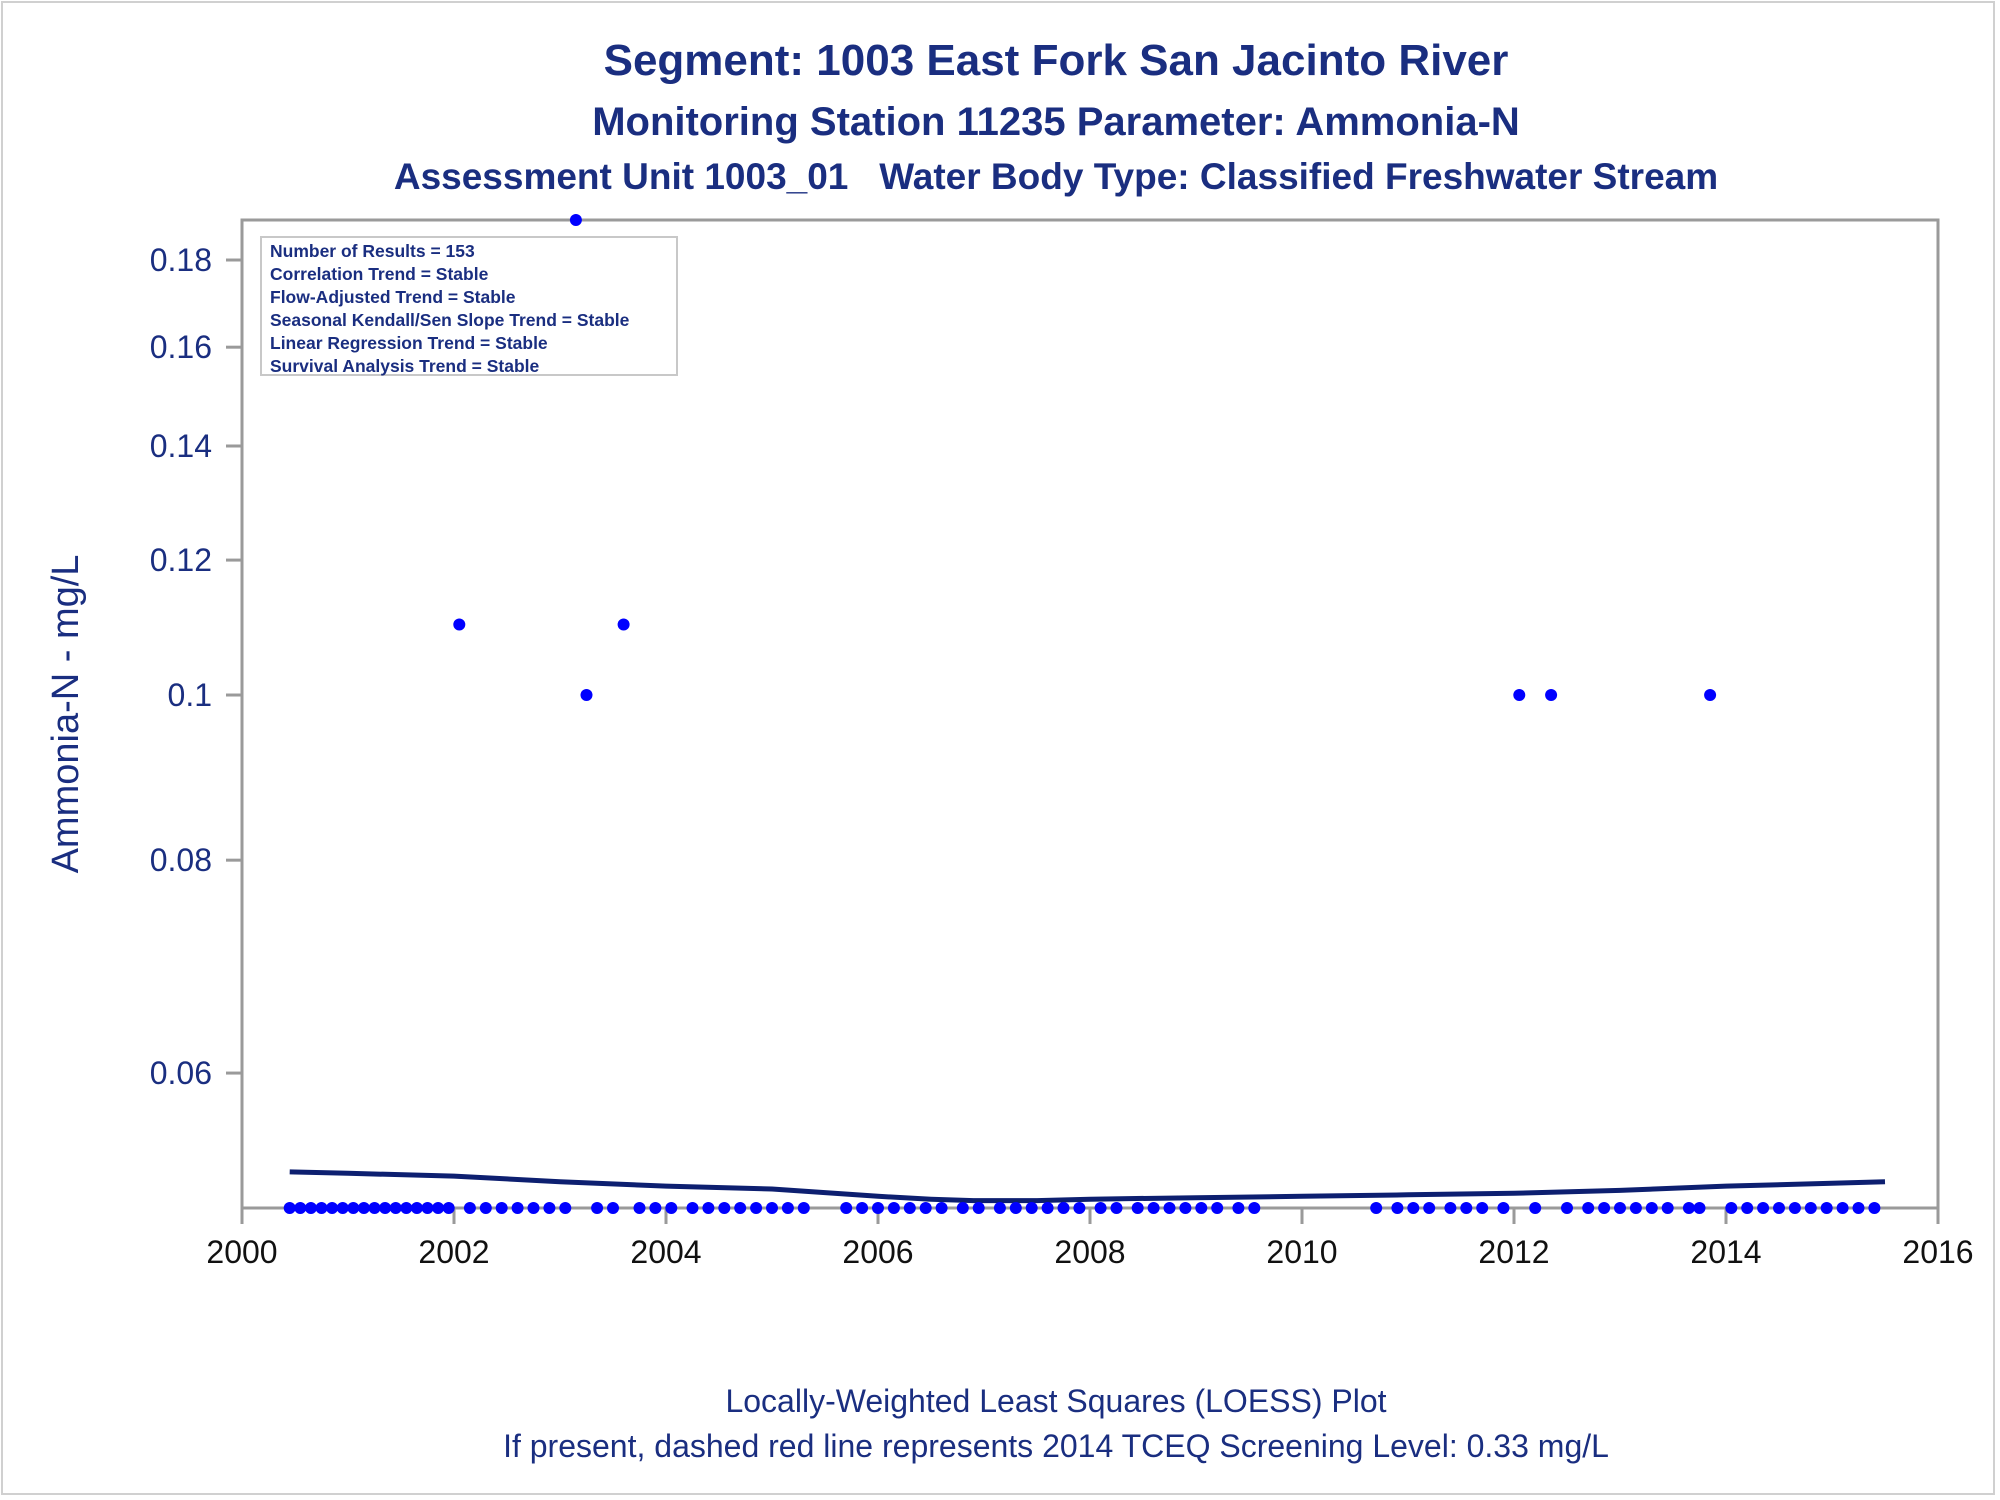  Describe the element at coordinates (1937, 1252) in the screenshot. I see `x-tick-label: 2016` at that location.